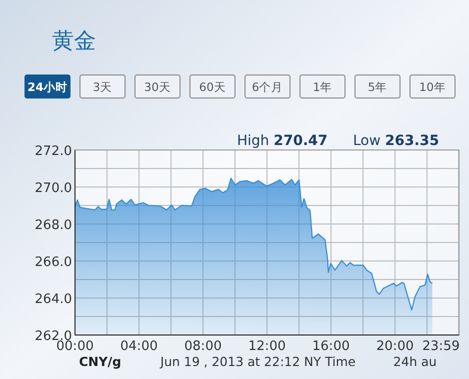  I want to click on x-tick-label: 04:00, so click(139, 346).